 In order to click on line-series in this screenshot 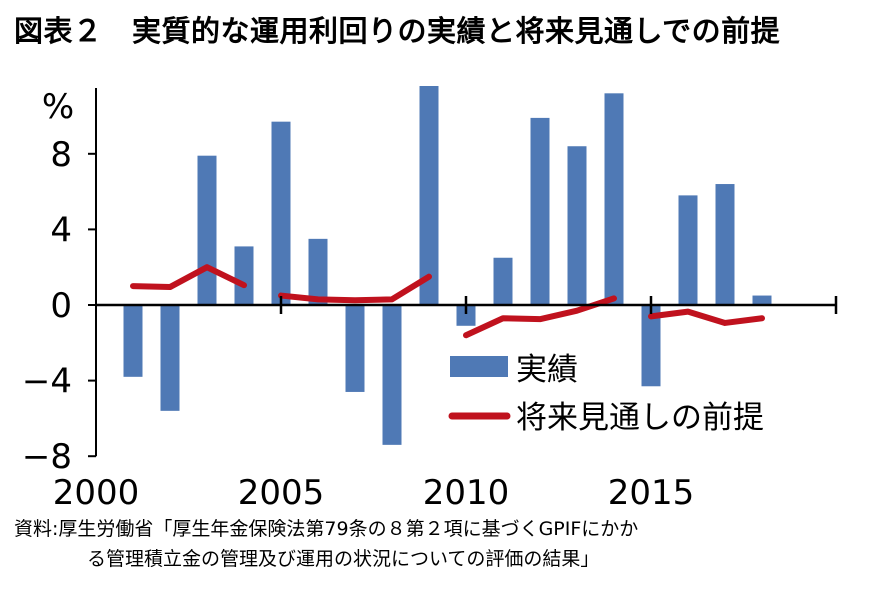, I will do `click(447, 301)`.